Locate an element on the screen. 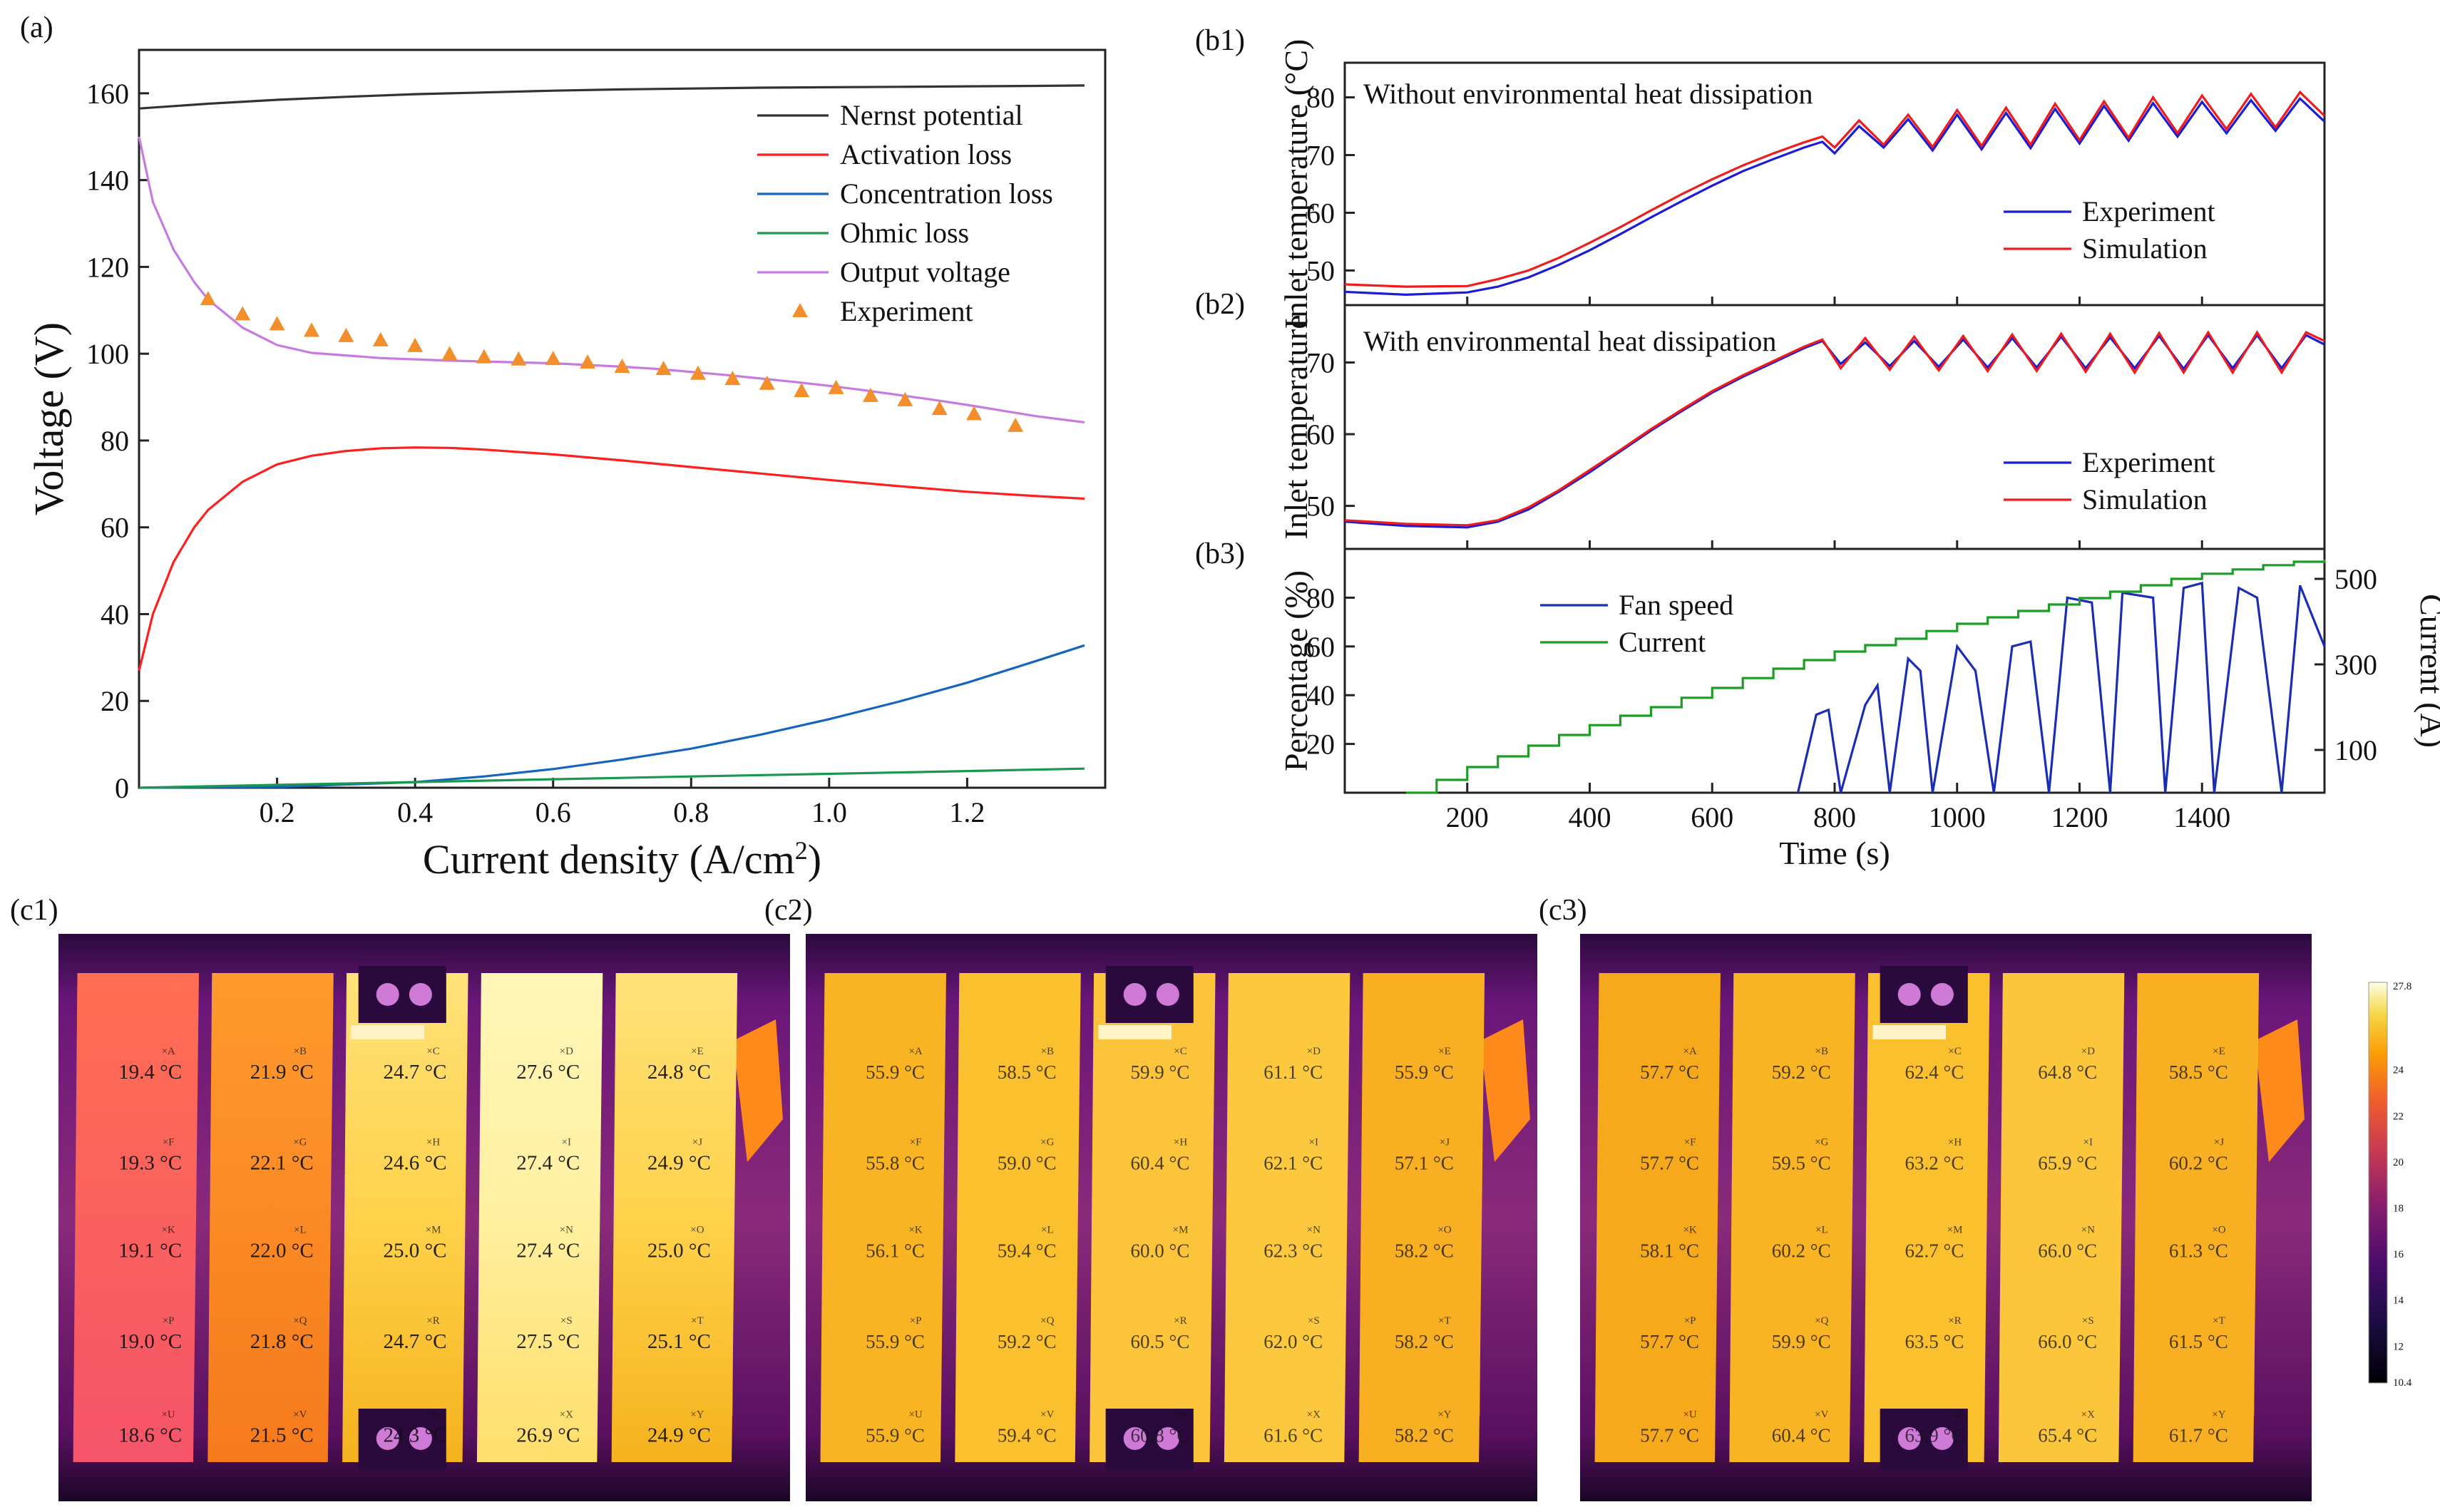 Image resolution: width=2440 pixels, height=1512 pixels. temperature-reading: 24.9 °C is located at coordinates (679, 1435).